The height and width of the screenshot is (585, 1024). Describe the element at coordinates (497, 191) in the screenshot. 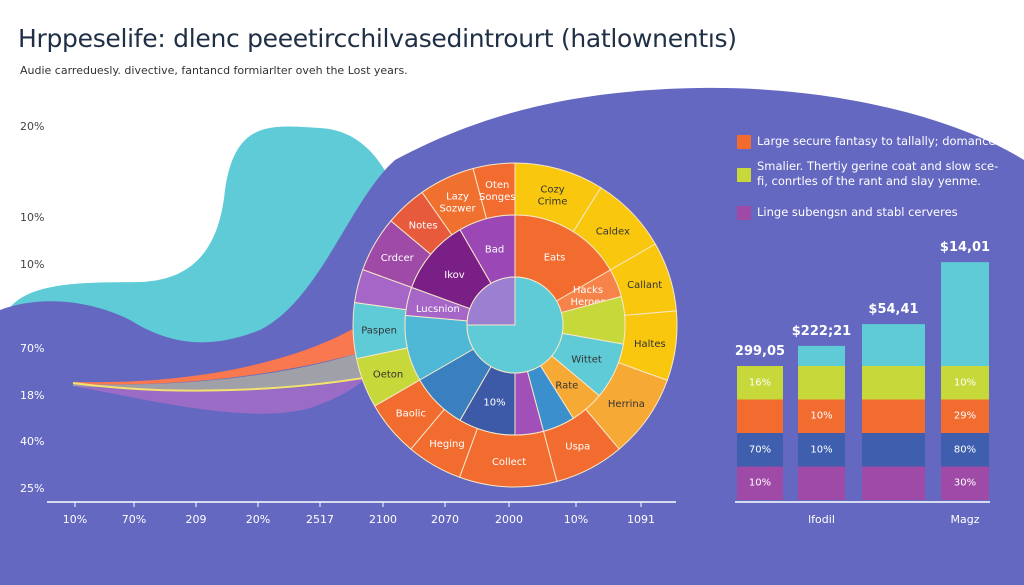

I see `outer-ring-label: Oten Songes` at that location.